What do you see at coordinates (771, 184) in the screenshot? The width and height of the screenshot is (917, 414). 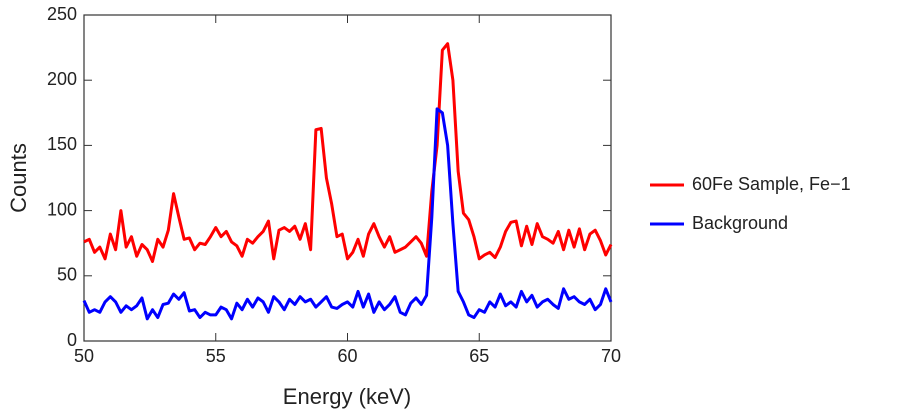 I see `legend-label: 60Fe Sample, Fe−1` at bounding box center [771, 184].